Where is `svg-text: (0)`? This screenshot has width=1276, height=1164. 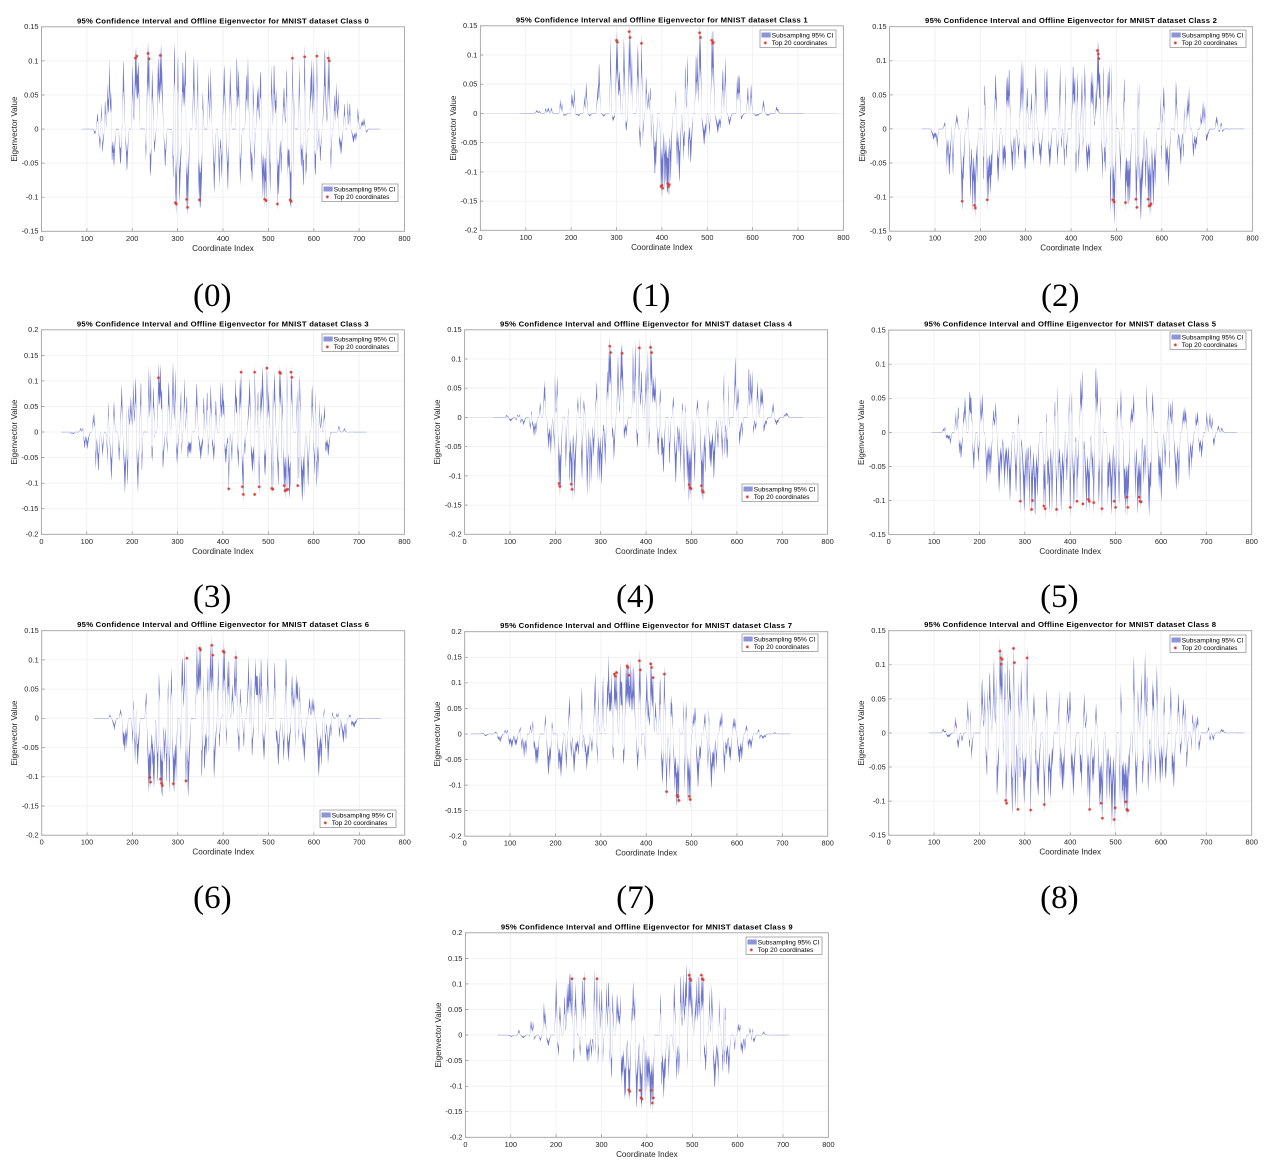
svg-text: (0) is located at coordinates (212, 296).